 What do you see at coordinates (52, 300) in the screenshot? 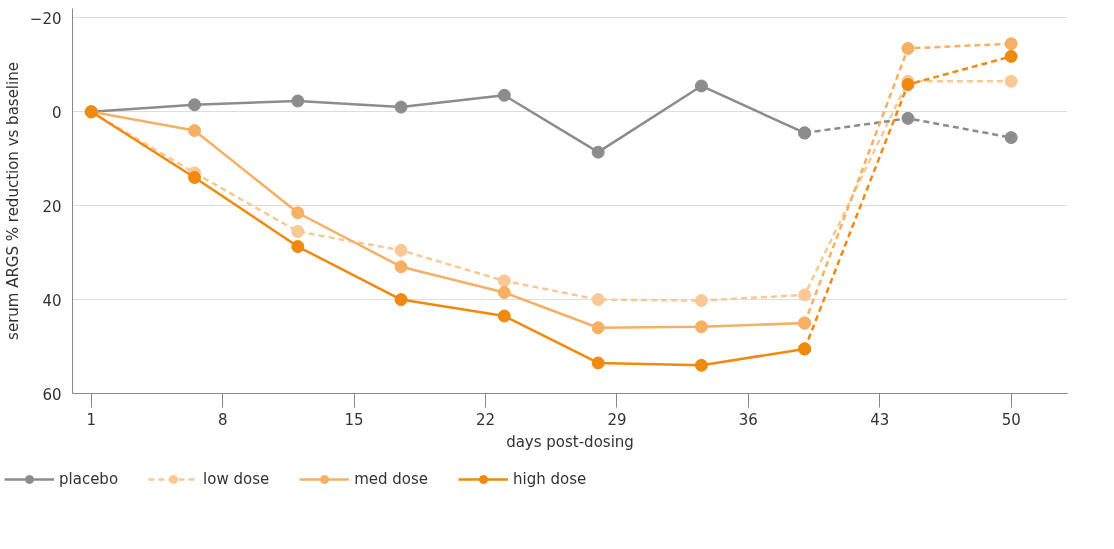
I see `y-tick-label: 40` at bounding box center [52, 300].